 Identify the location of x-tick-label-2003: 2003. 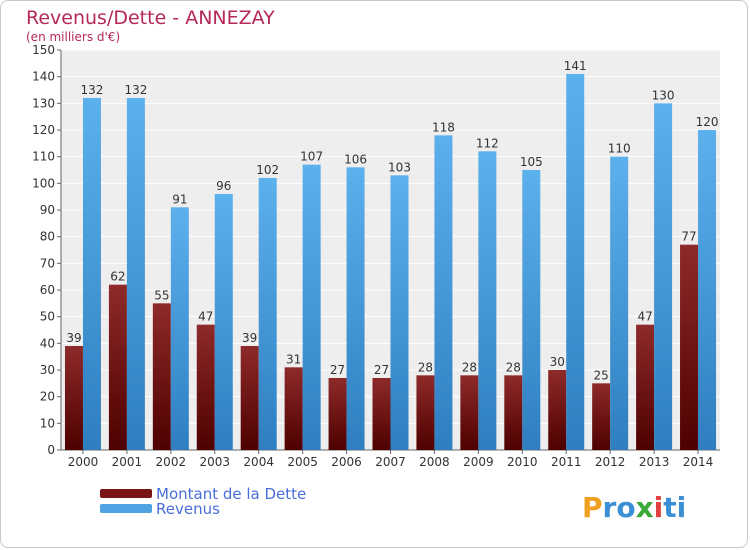
(214, 462).